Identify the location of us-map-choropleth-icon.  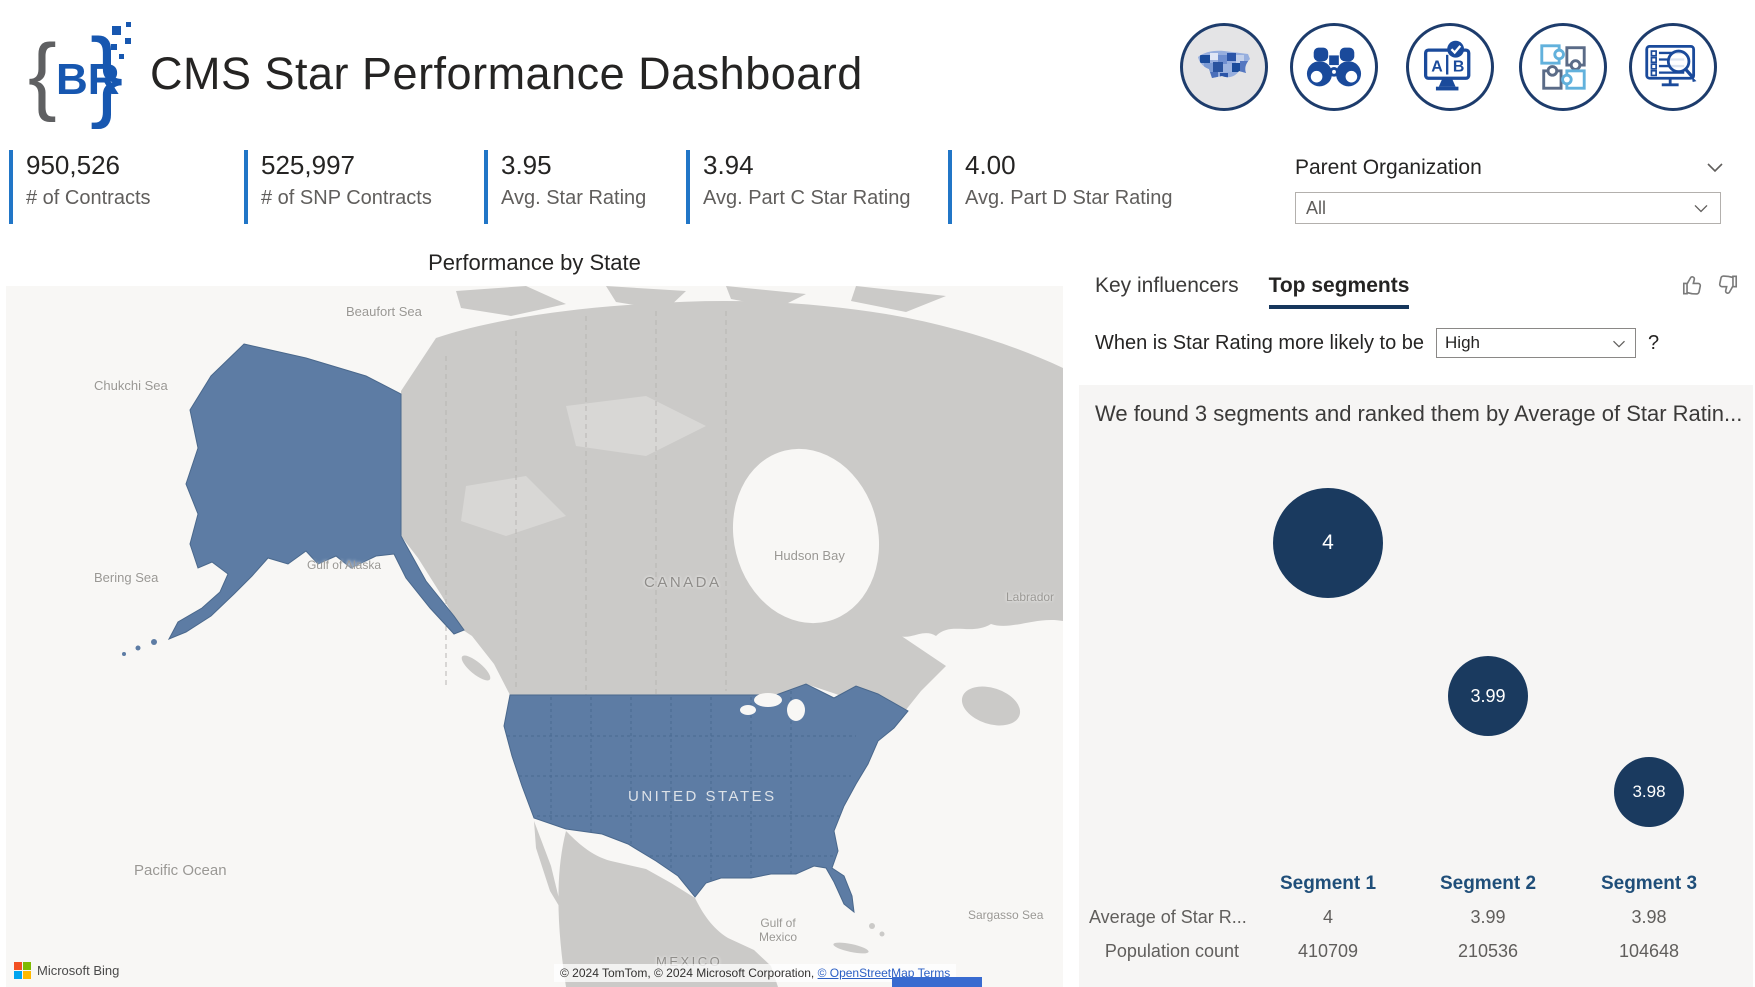
(1224, 64).